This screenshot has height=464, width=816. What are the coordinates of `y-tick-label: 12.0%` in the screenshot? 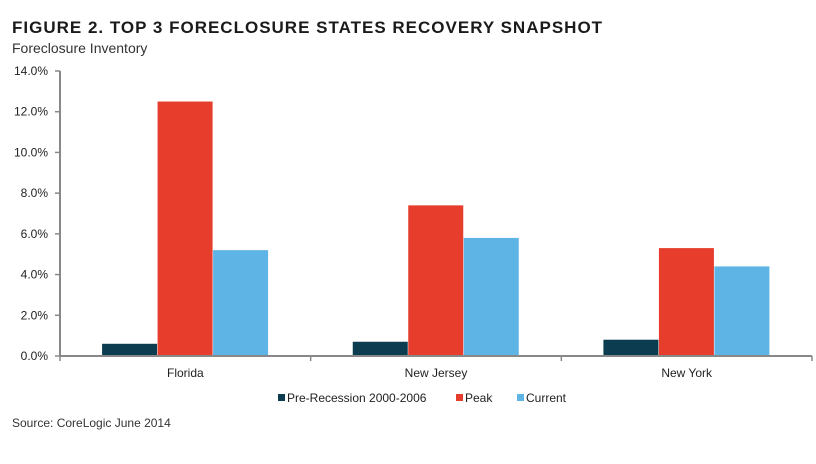 It's located at (31, 112).